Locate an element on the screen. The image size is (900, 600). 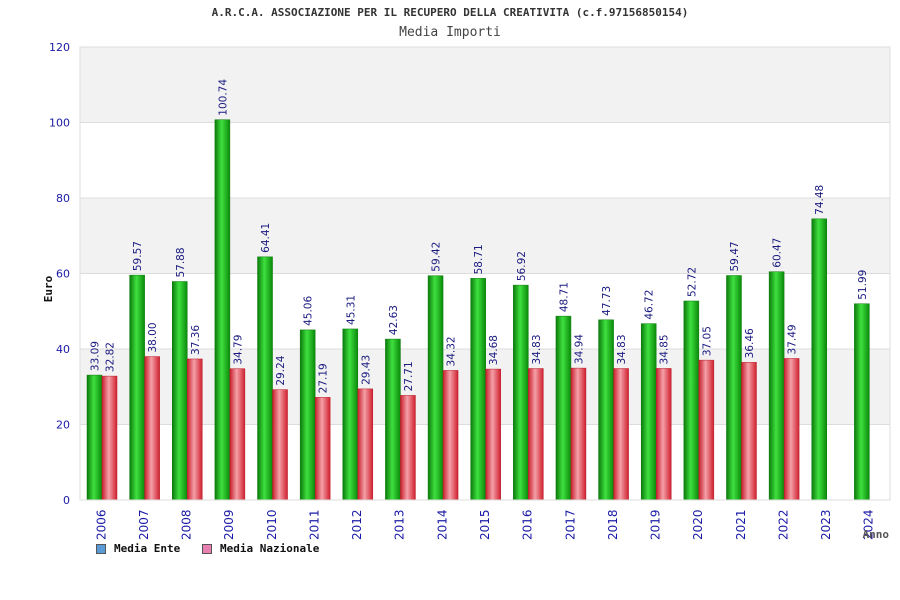
x-tick-label: 2006 is located at coordinates (101, 524).